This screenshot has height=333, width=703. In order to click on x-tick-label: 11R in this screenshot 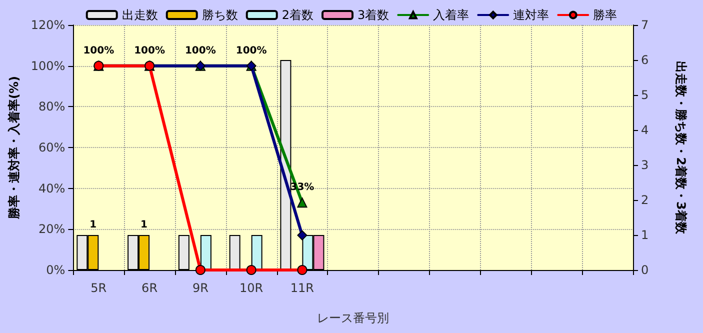, I will do `click(302, 288)`.